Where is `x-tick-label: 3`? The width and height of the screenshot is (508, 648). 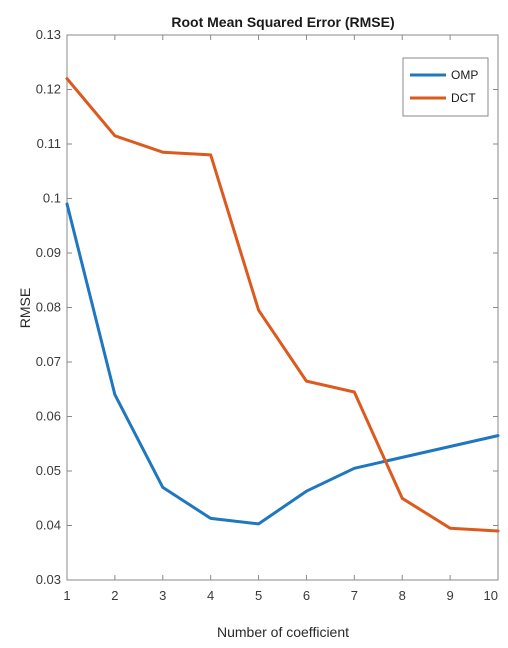 x-tick-label: 3 is located at coordinates (162, 595).